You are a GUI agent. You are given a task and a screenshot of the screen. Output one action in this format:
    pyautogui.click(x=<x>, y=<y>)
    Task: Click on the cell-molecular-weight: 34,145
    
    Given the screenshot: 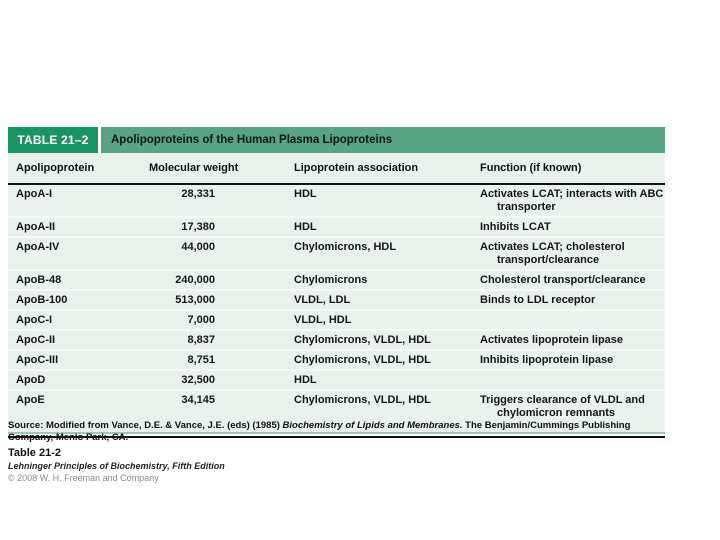 What is the action you would take?
    pyautogui.click(x=198, y=399)
    